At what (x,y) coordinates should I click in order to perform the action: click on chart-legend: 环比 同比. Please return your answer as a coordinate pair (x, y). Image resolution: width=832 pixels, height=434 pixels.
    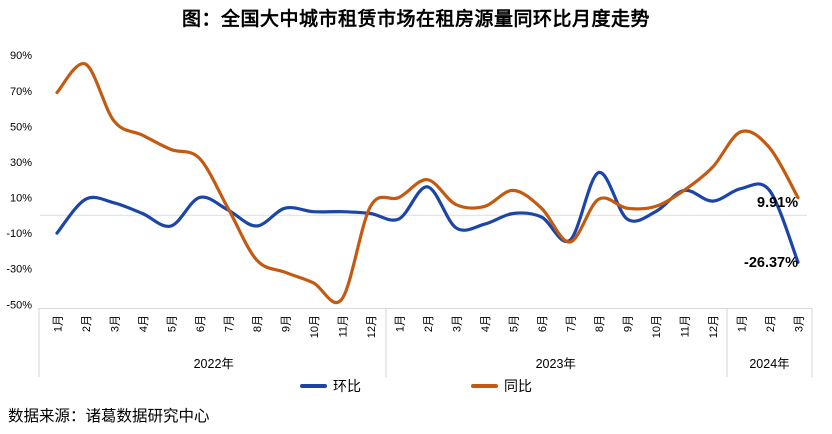
    Looking at the image, I should click on (416, 386).